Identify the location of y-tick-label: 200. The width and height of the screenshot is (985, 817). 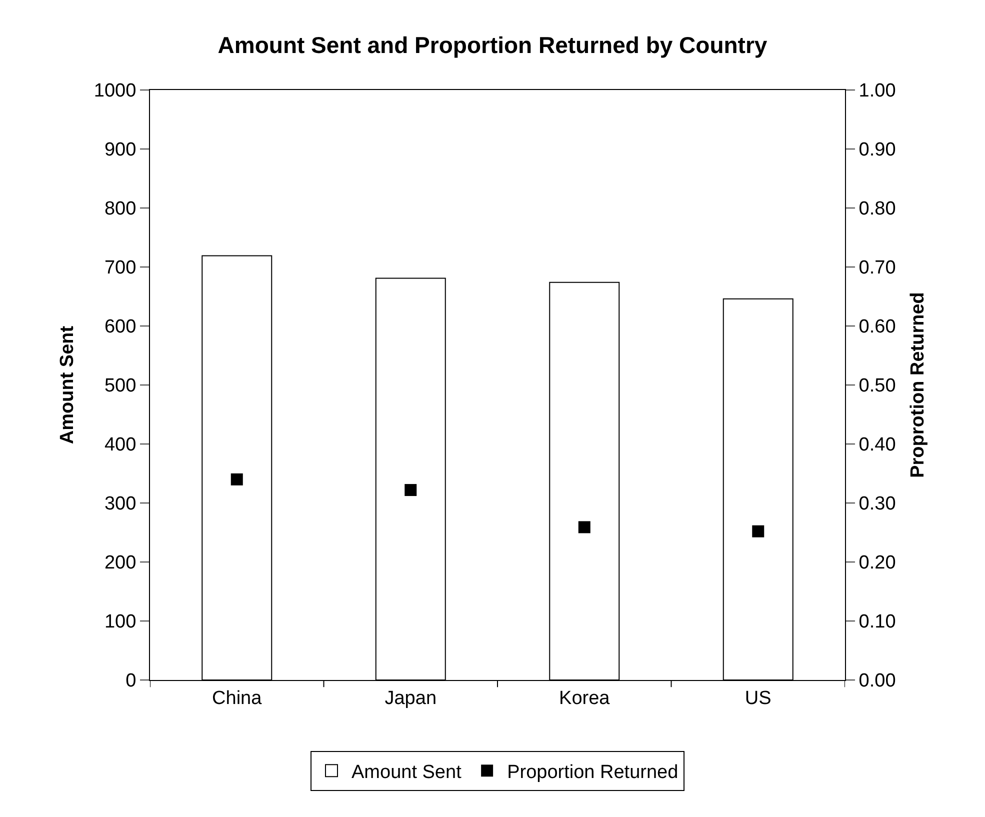
(120, 563).